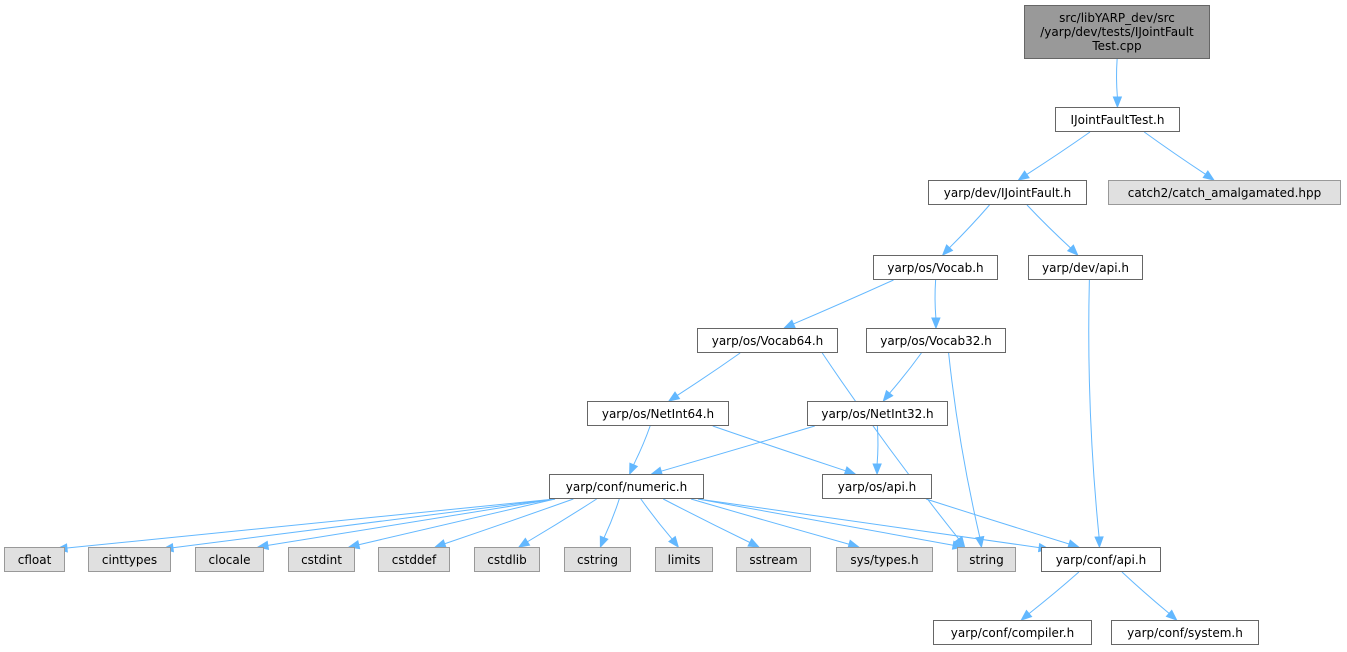 This screenshot has height=652, width=1347. I want to click on node-limits: limits, so click(684, 559).